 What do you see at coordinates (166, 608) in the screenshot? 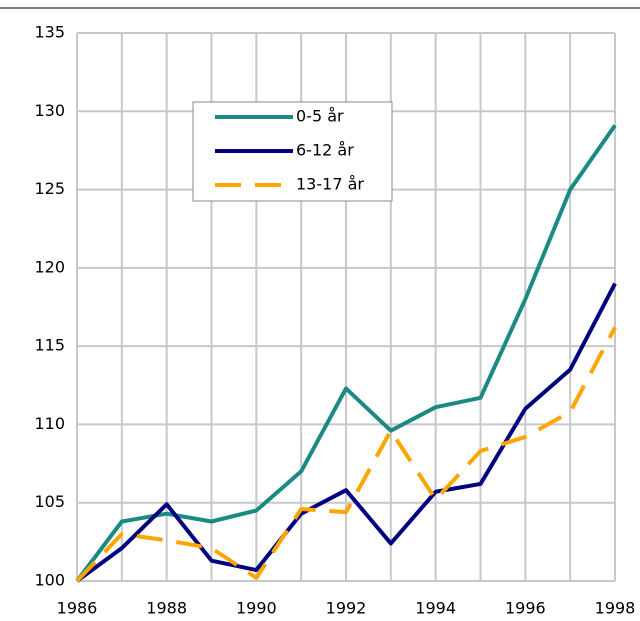
I see `x-tick-label: 1988` at bounding box center [166, 608].